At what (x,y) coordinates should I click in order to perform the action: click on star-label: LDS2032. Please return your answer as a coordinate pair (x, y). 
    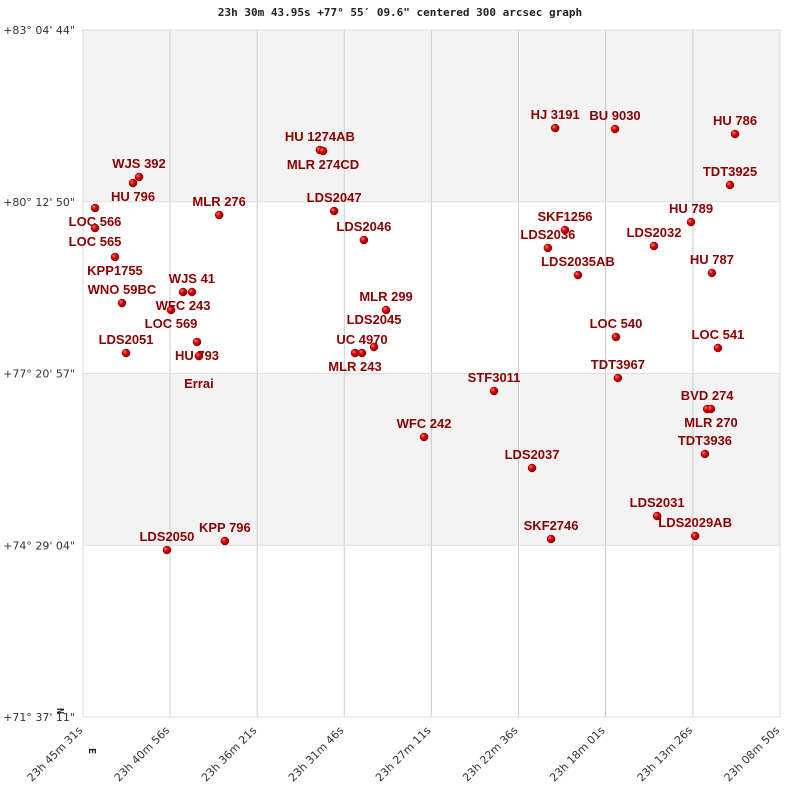
    Looking at the image, I should click on (654, 232).